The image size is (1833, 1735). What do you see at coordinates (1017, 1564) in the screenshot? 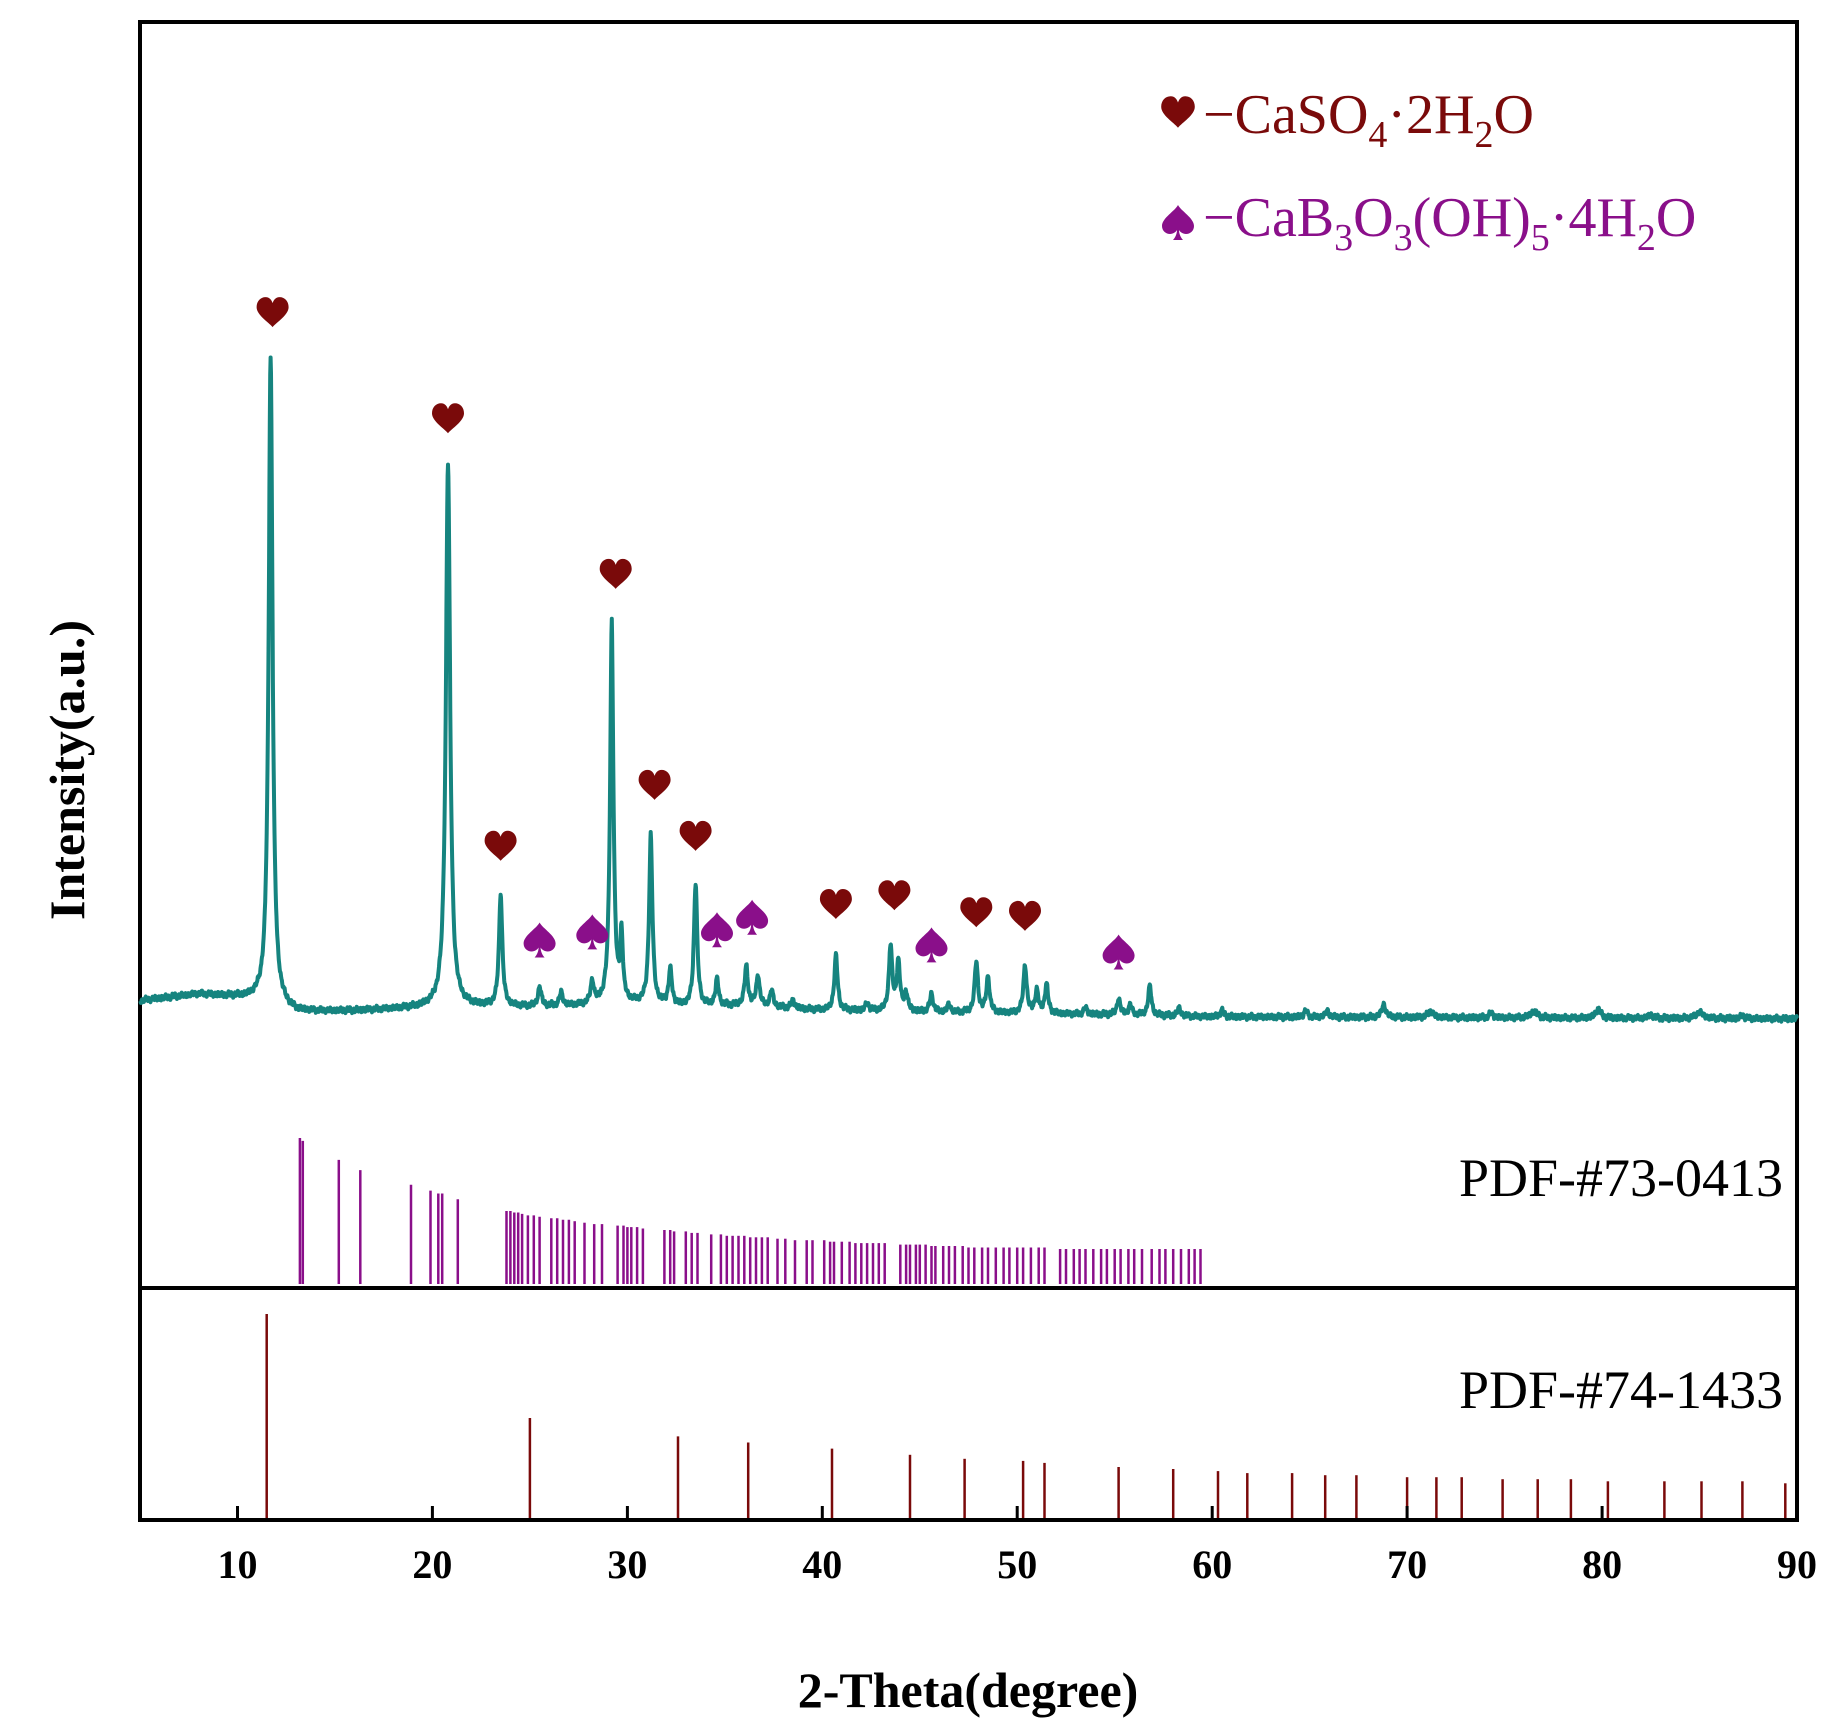
I see `x-tick-label-50: 50` at bounding box center [1017, 1564].